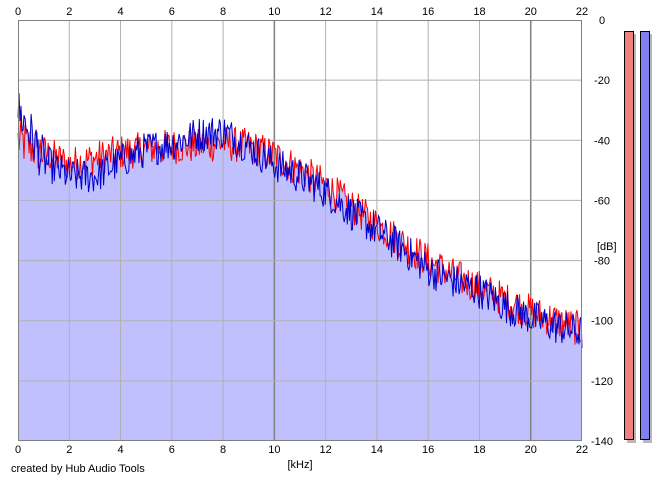 The height and width of the screenshot is (481, 664). I want to click on y-tick-label: -20, so click(602, 81).